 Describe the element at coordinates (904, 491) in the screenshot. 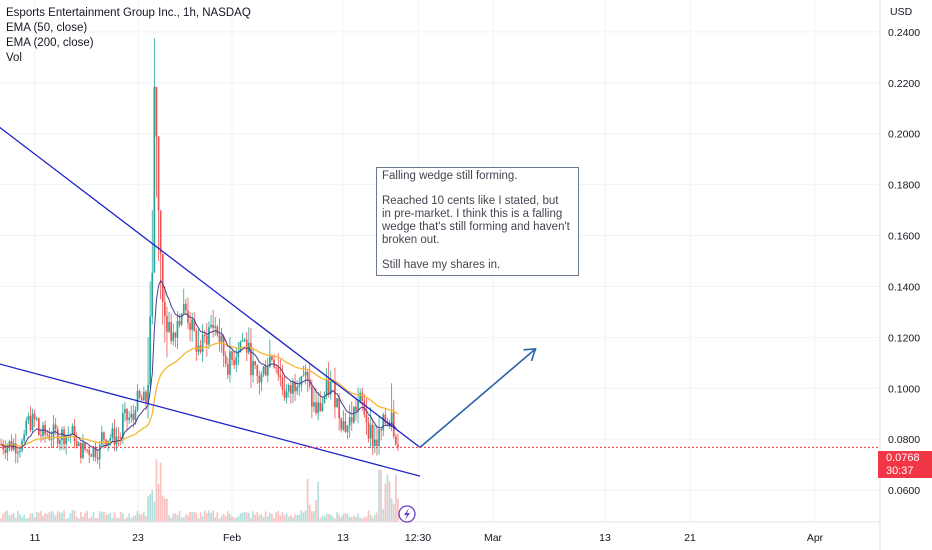

I see `y-tick-label: 0.0600` at that location.